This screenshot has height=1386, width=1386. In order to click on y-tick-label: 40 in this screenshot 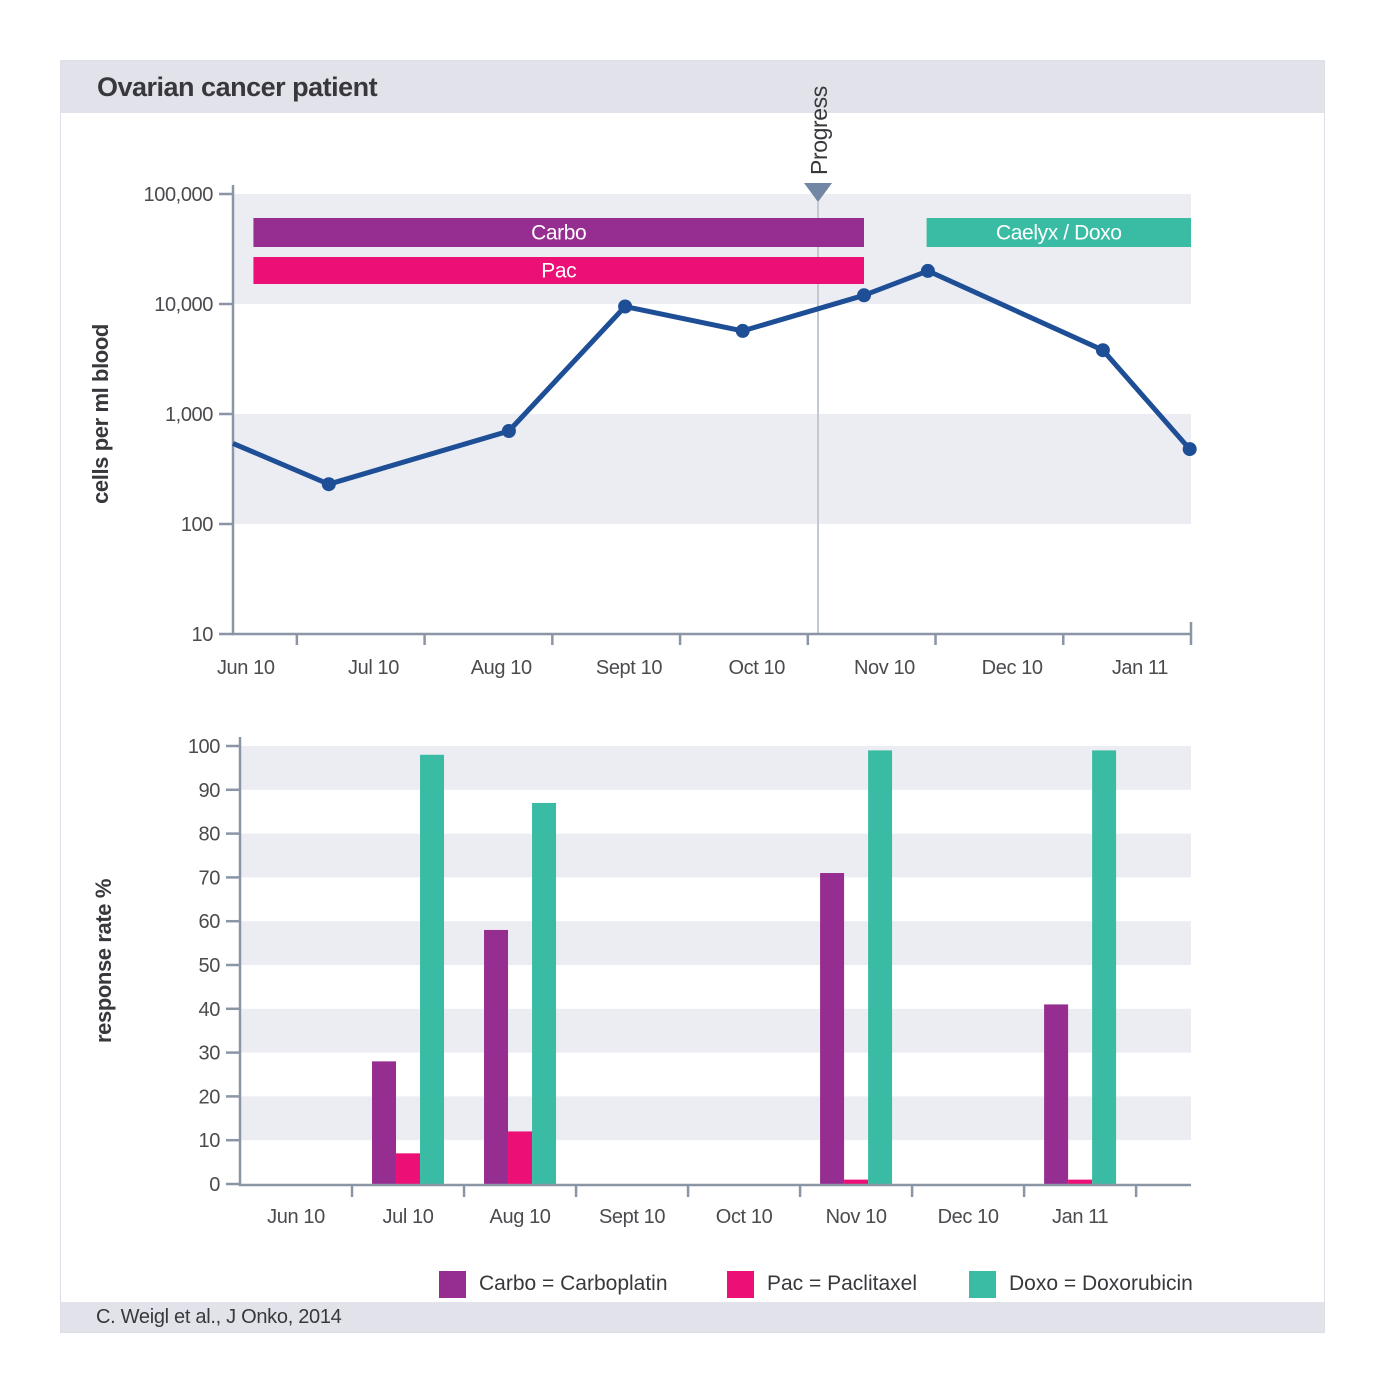, I will do `click(210, 1010)`.